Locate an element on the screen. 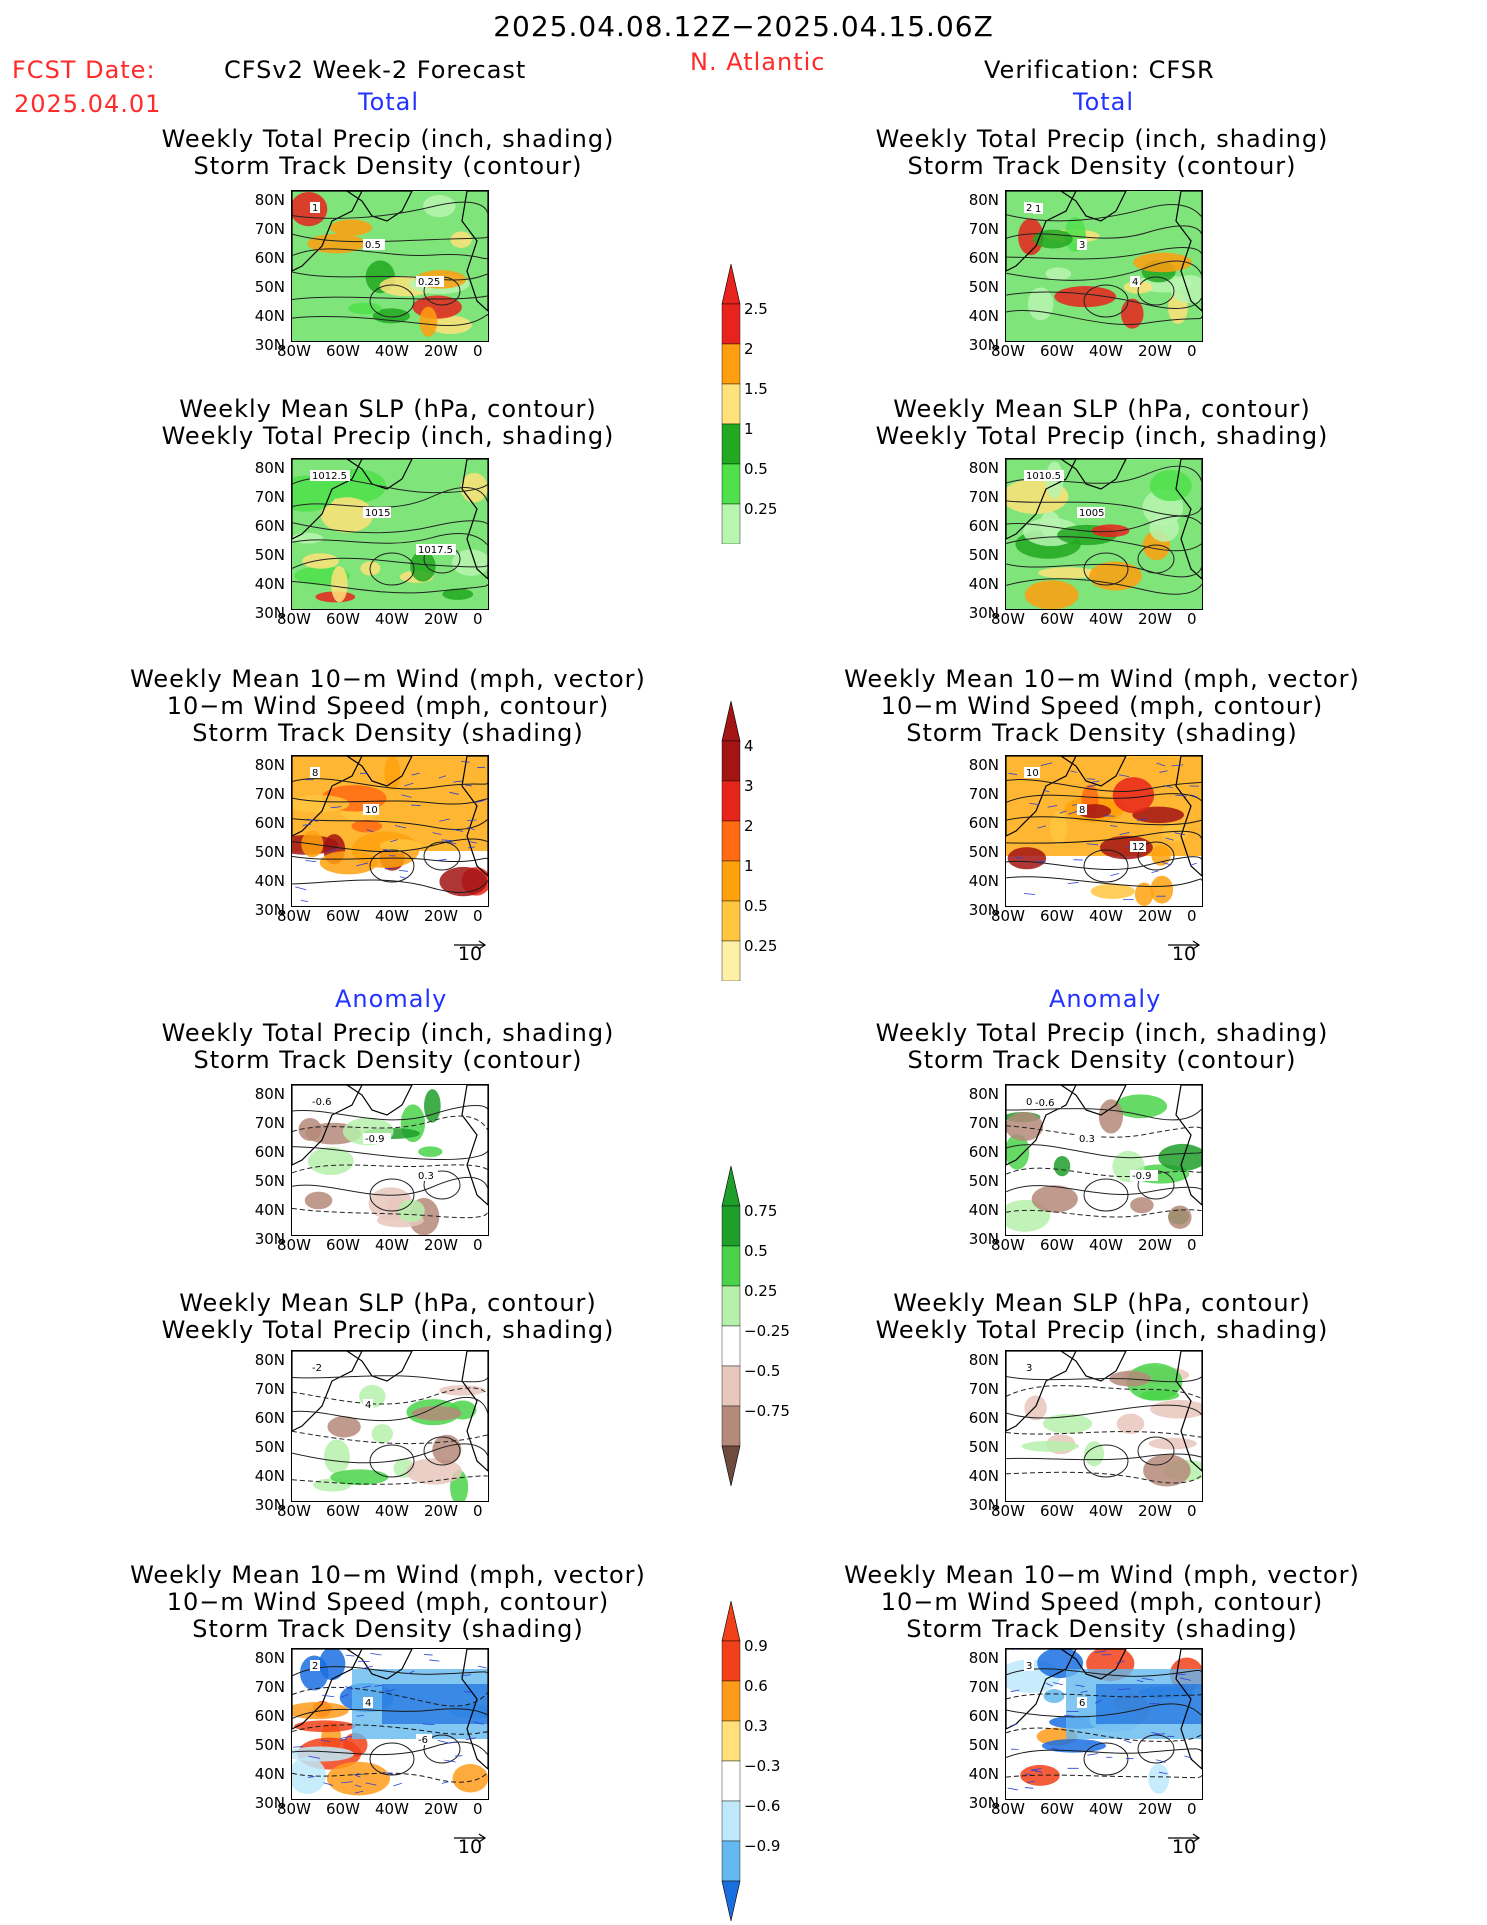 This screenshot has width=1487, height=1925. colorbar-label: 2.5 is located at coordinates (756, 309).